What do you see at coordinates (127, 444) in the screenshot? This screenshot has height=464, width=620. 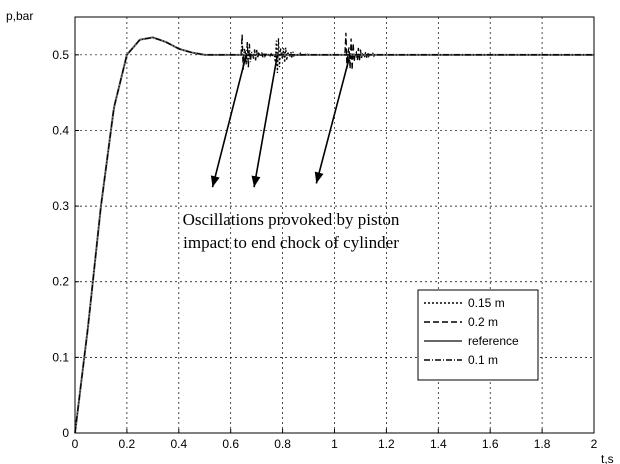 I see `x-tick-label: 0.2` at bounding box center [127, 444].